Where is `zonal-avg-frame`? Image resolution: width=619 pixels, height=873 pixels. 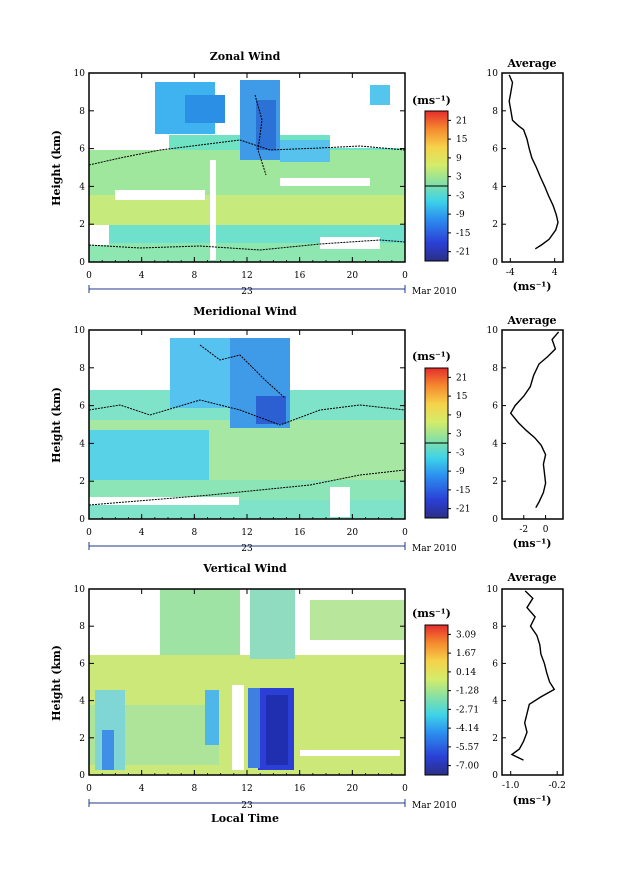
zonal-avg-frame is located at coordinates (532, 167).